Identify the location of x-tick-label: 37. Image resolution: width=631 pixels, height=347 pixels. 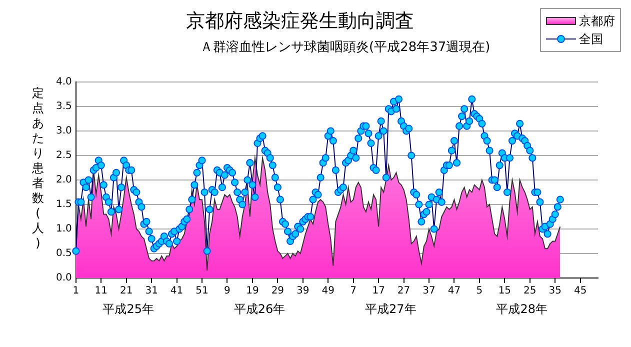
(429, 291).